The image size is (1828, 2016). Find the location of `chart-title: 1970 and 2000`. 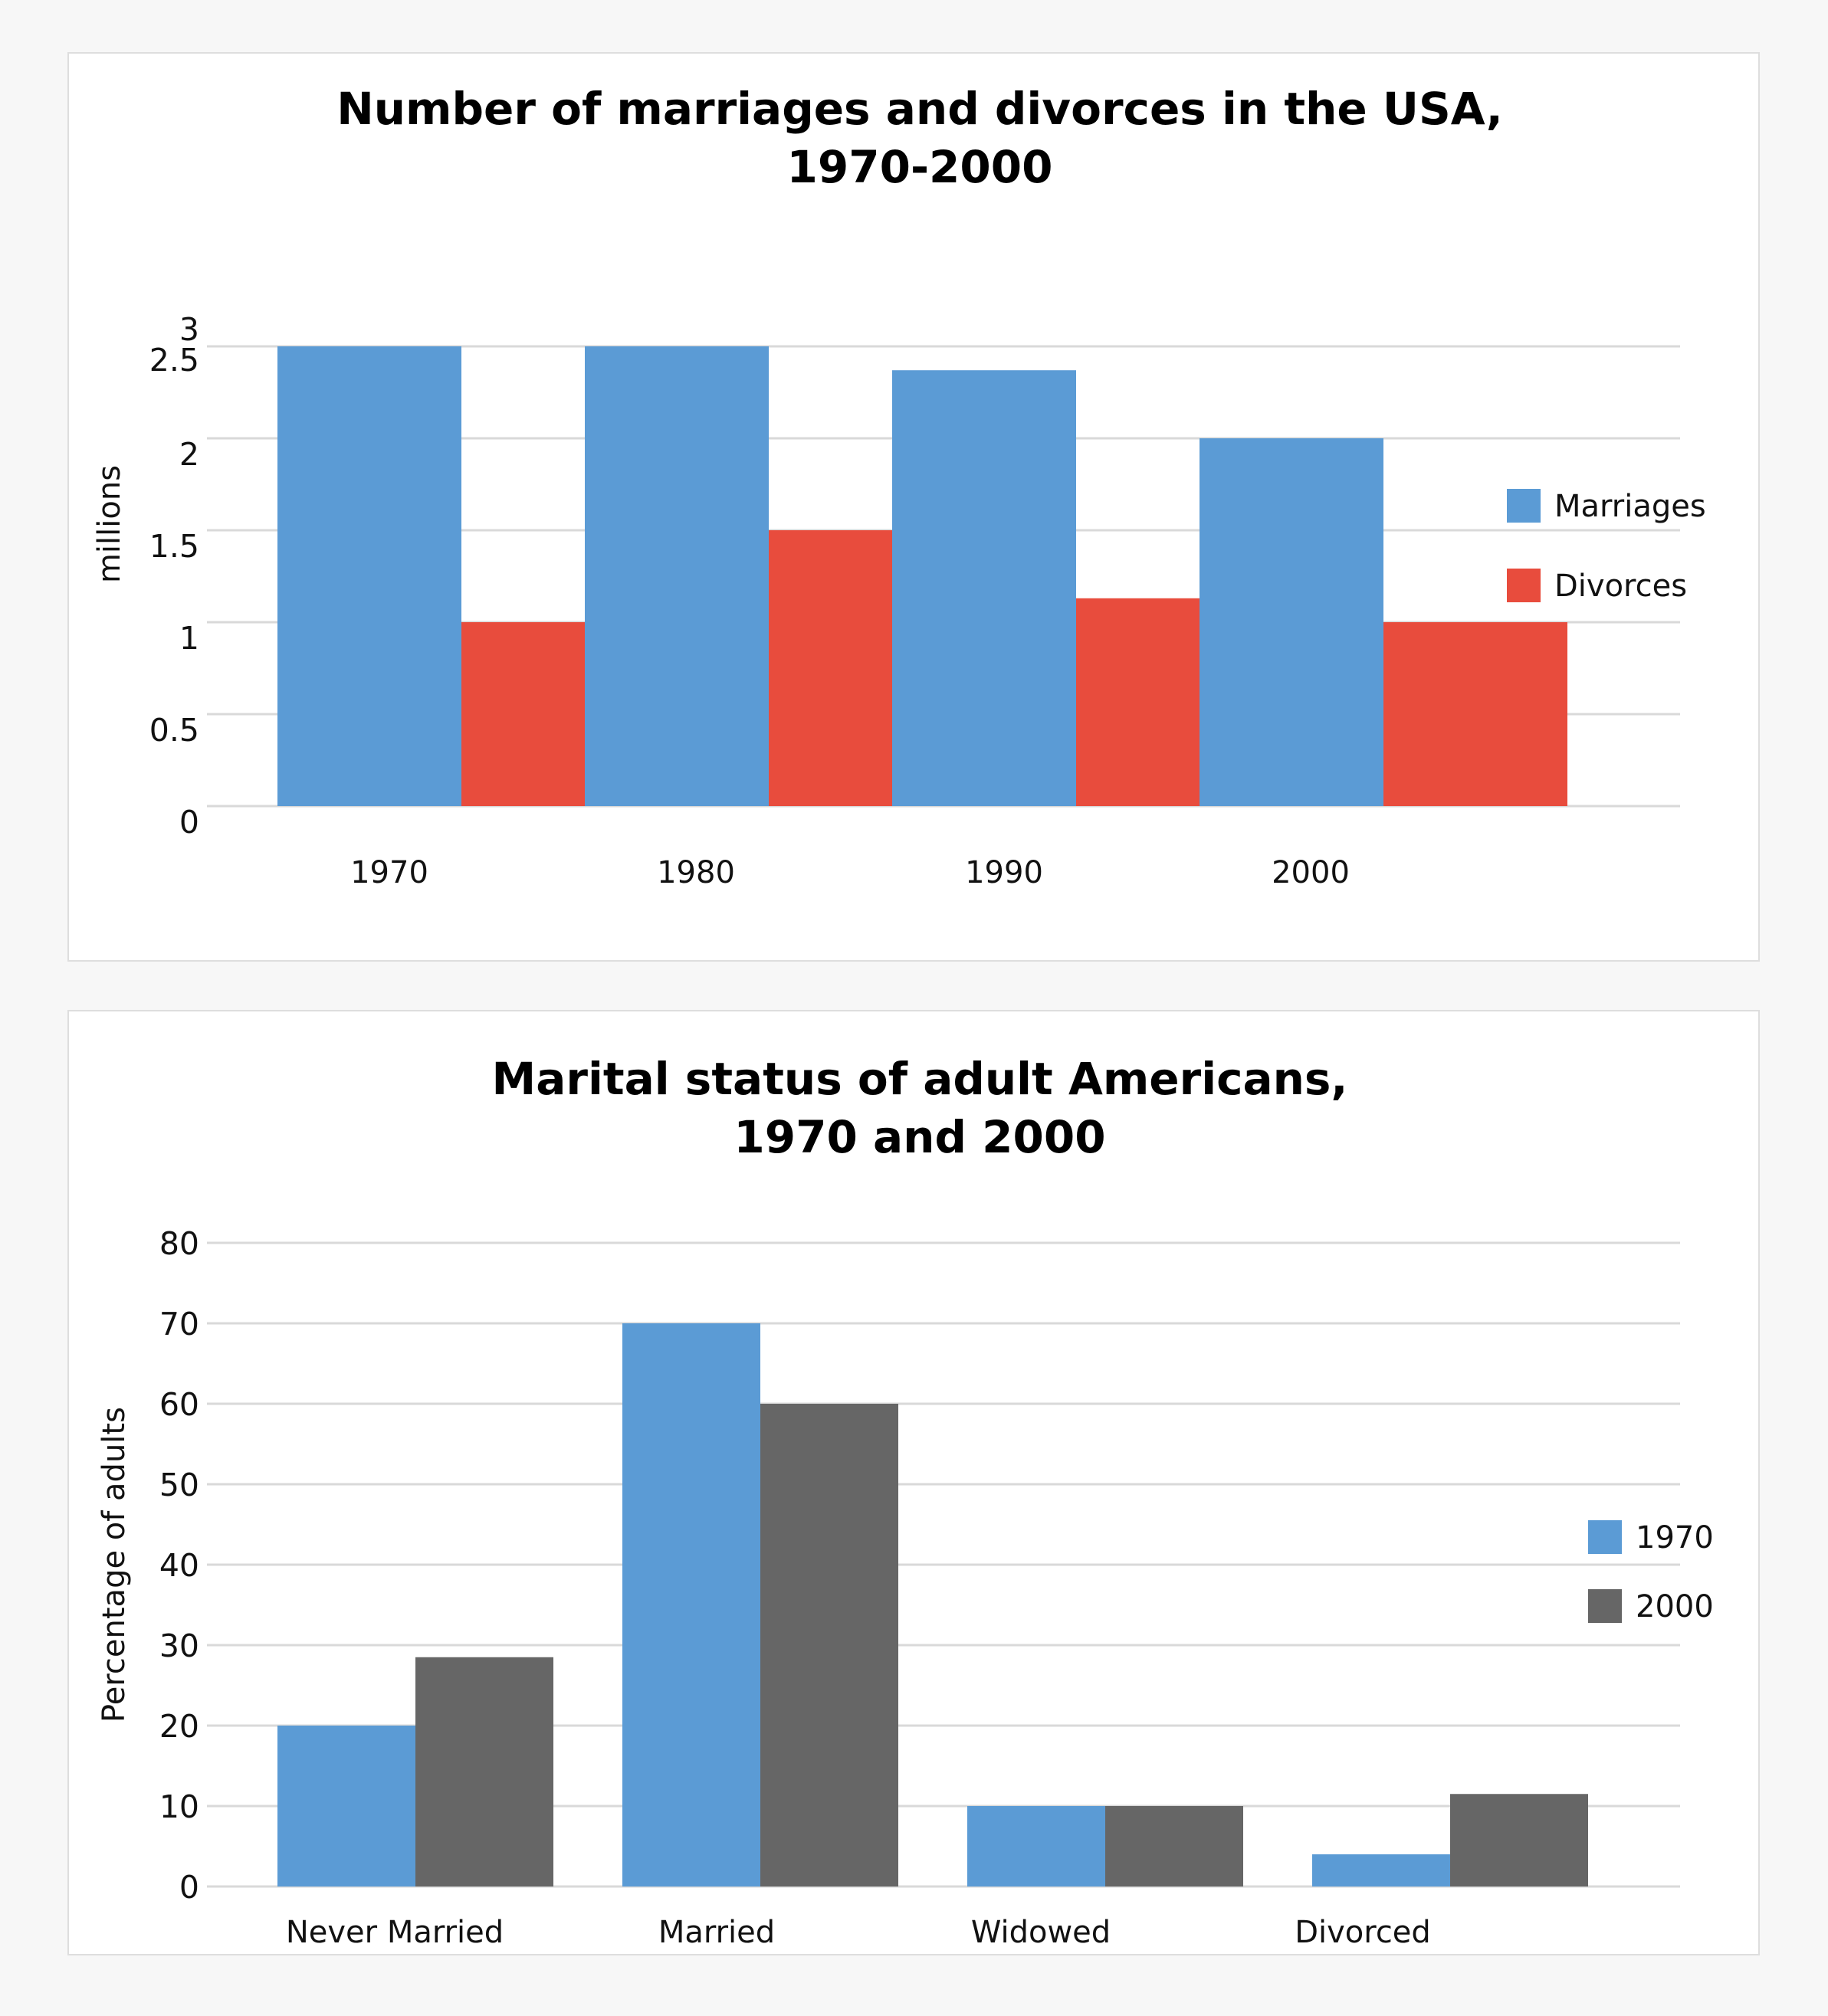

chart-title: 1970 and 2000 is located at coordinates (919, 1137).